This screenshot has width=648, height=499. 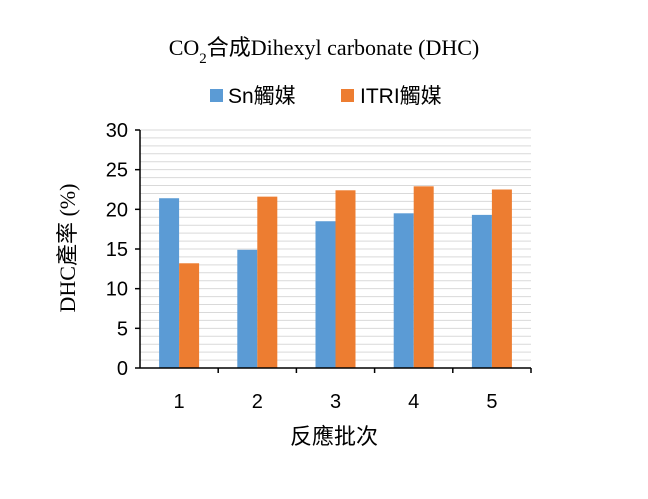 I want to click on legend-swatch-sn, so click(x=216, y=95).